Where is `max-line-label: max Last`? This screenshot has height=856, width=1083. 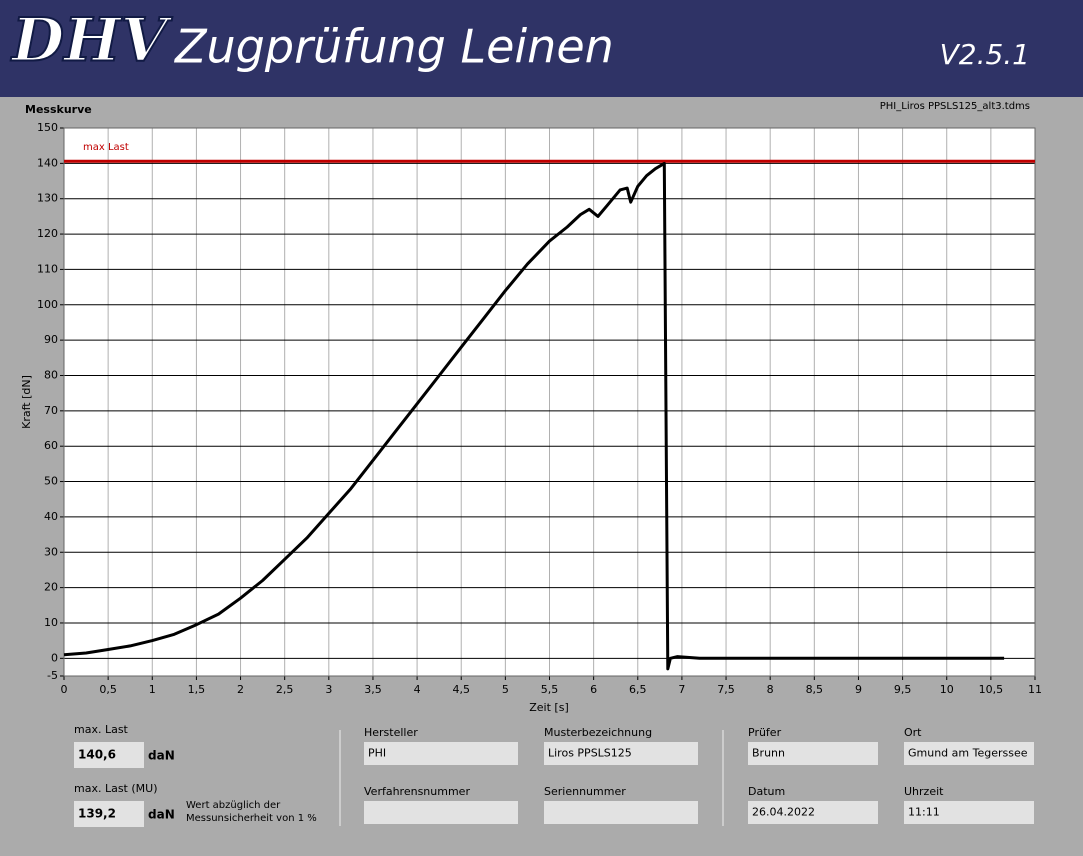
max-line-label: max Last is located at coordinates (106, 147).